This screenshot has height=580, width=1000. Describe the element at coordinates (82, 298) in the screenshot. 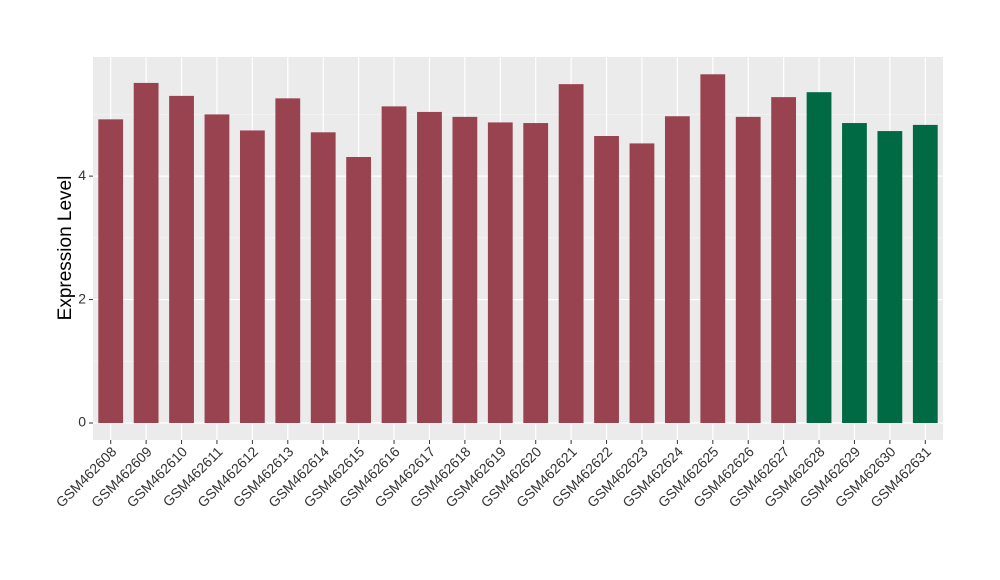

I see `y-tick-label: 2` at that location.